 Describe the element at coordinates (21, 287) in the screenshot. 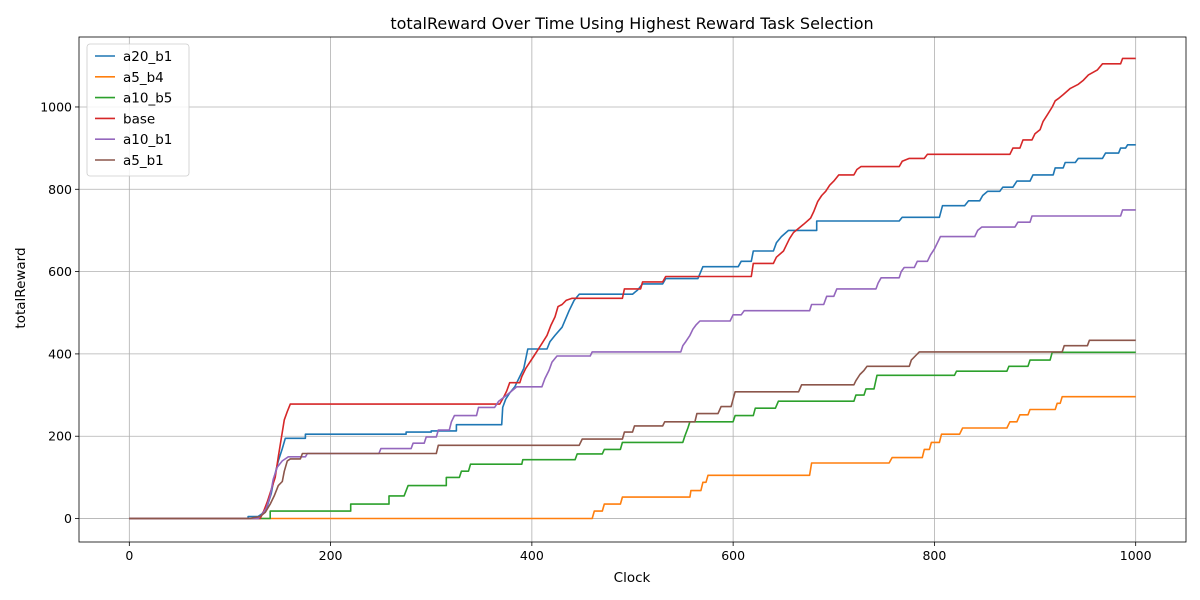

I see `y-axis-label: totalReward` at that location.